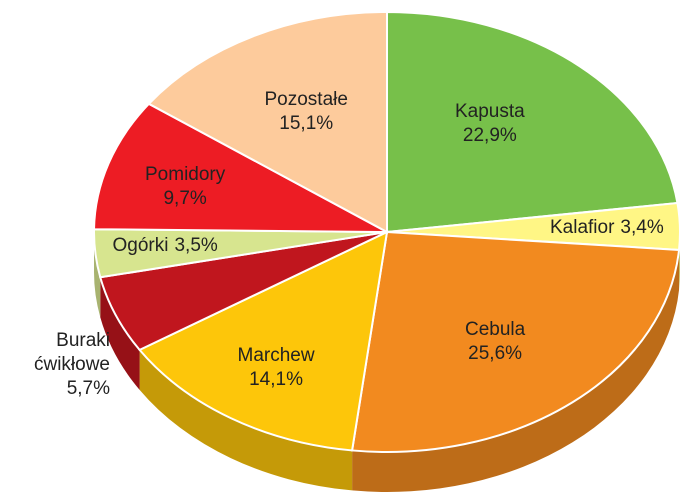 This screenshot has height=493, width=680. I want to click on label-name: Cebula, so click(495, 329).